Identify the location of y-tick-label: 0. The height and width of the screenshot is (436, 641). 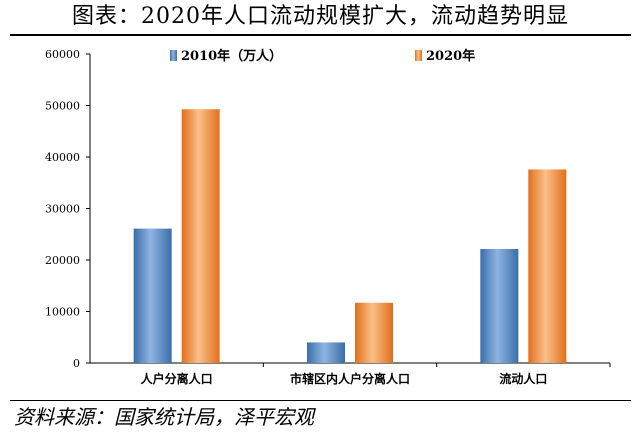
(76, 363).